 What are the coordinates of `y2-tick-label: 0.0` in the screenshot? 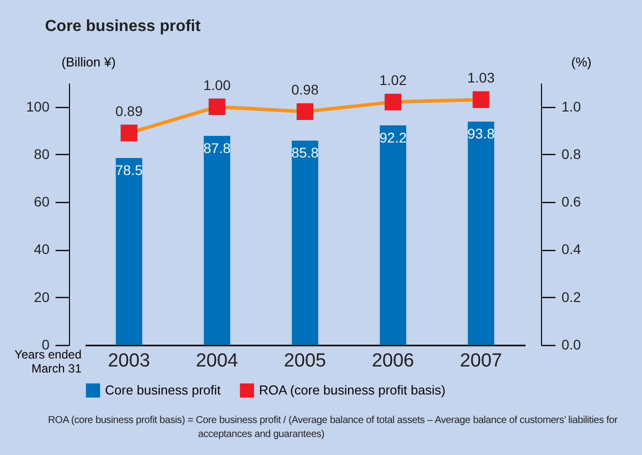 It's located at (572, 344).